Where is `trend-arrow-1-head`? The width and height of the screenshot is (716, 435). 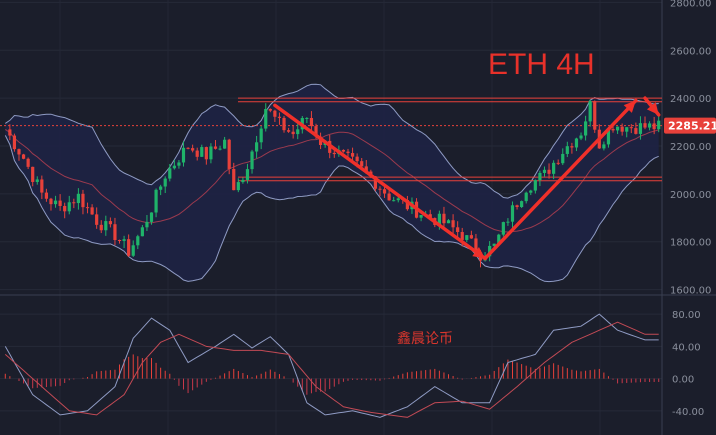 trend-arrow-1-head is located at coordinates (479, 253).